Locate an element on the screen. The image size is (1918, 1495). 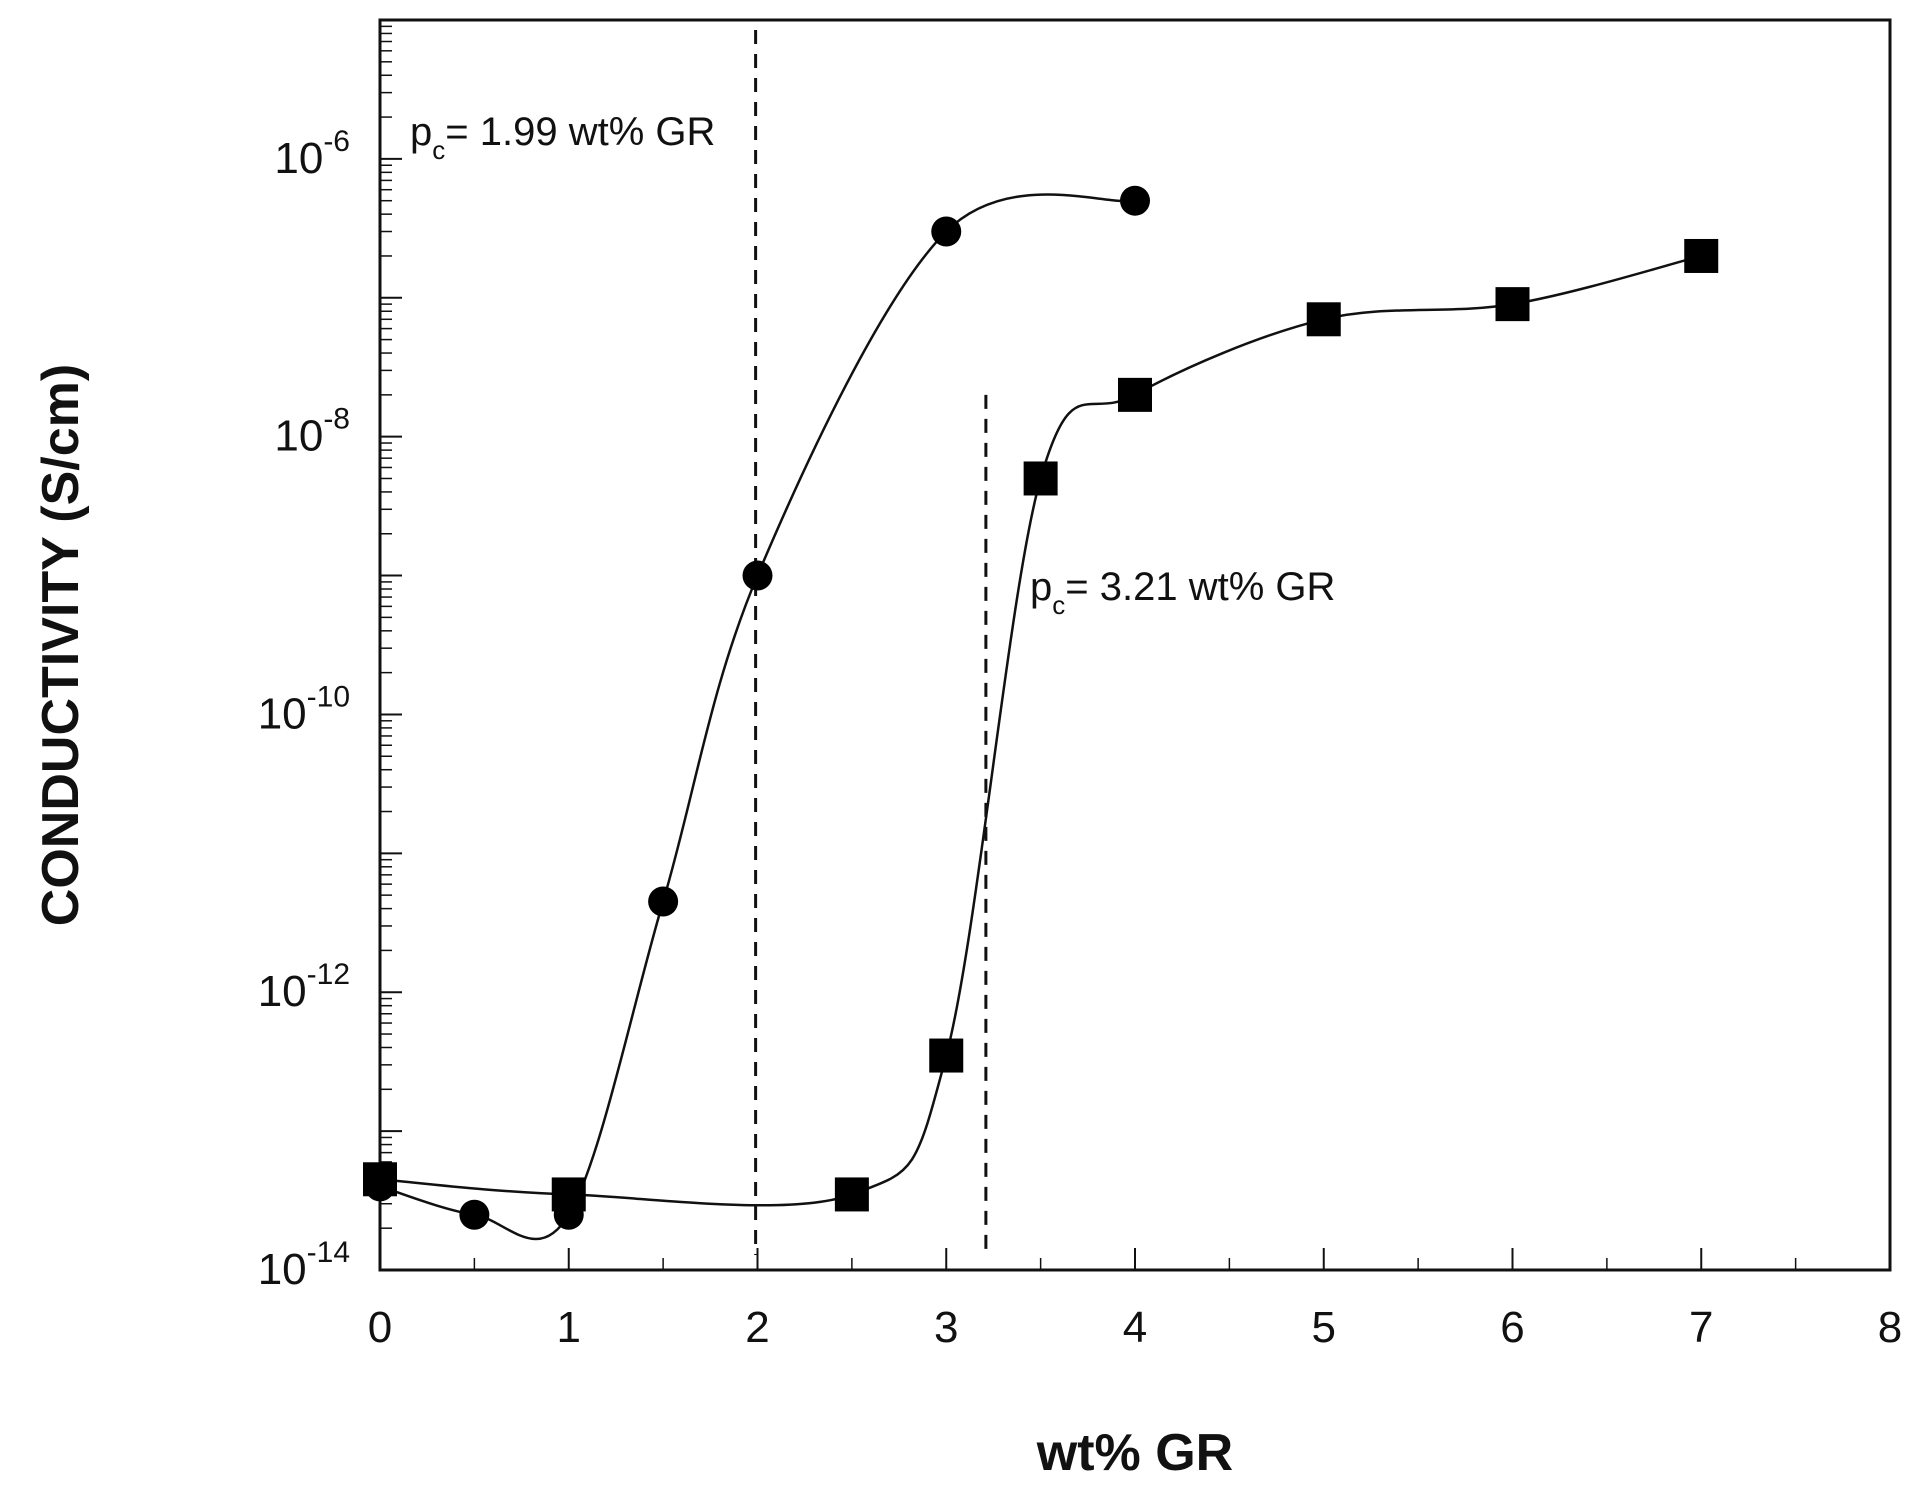
x-tick-label: 8 is located at coordinates (1890, 1327).